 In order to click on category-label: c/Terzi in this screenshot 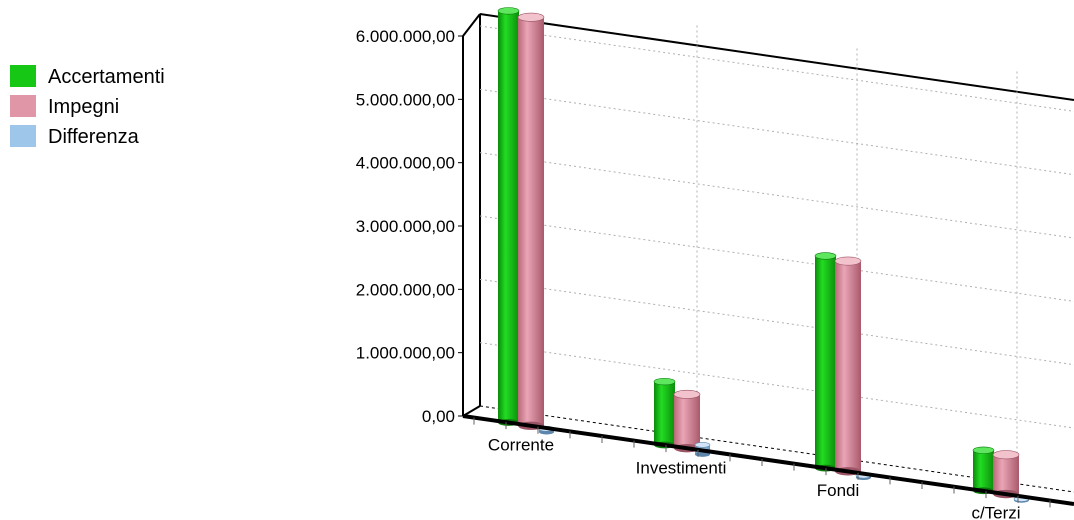, I will do `click(995, 512)`.